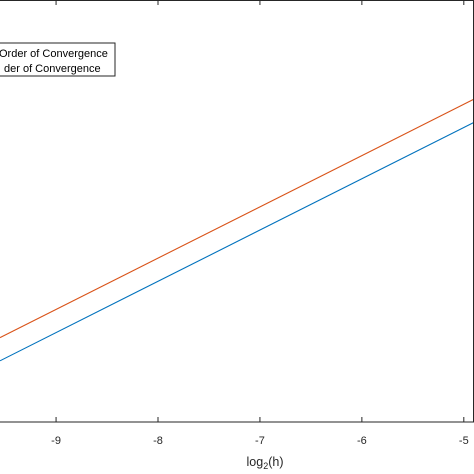 The image size is (474, 474). I want to click on legend-entry-2: der of Convergence, so click(52, 69).